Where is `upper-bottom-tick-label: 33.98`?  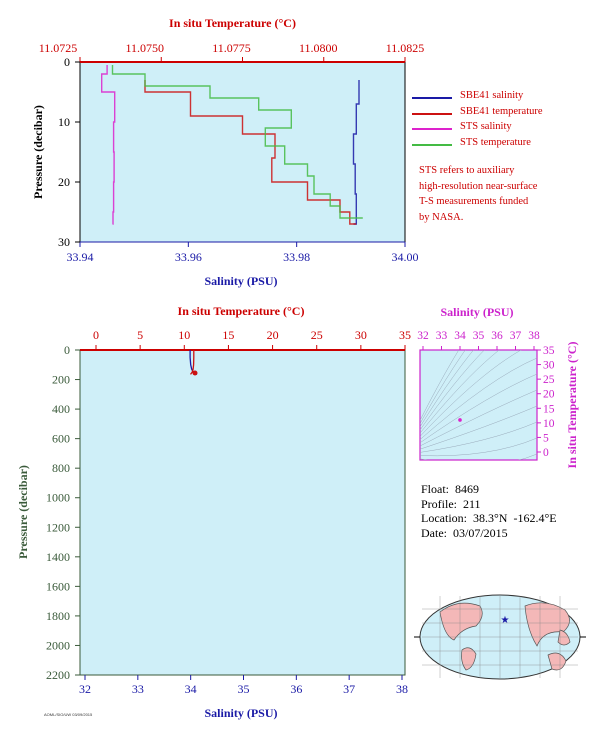
upper-bottom-tick-label: 33.98 is located at coordinates (296, 257).